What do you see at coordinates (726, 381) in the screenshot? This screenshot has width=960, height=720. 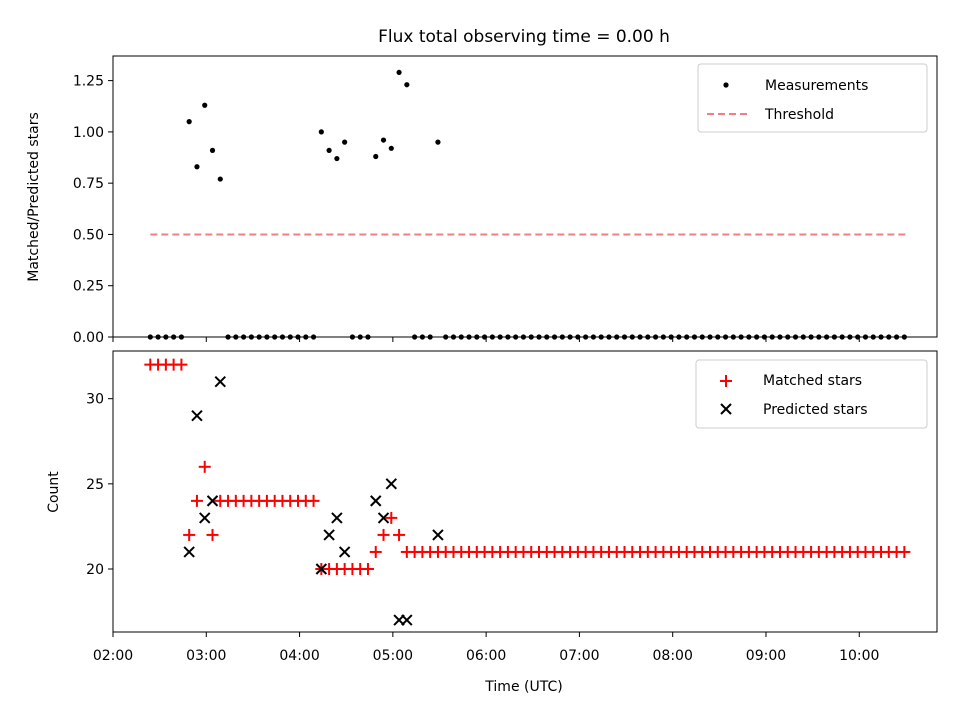 I see `legend-matched-marker` at bounding box center [726, 381].